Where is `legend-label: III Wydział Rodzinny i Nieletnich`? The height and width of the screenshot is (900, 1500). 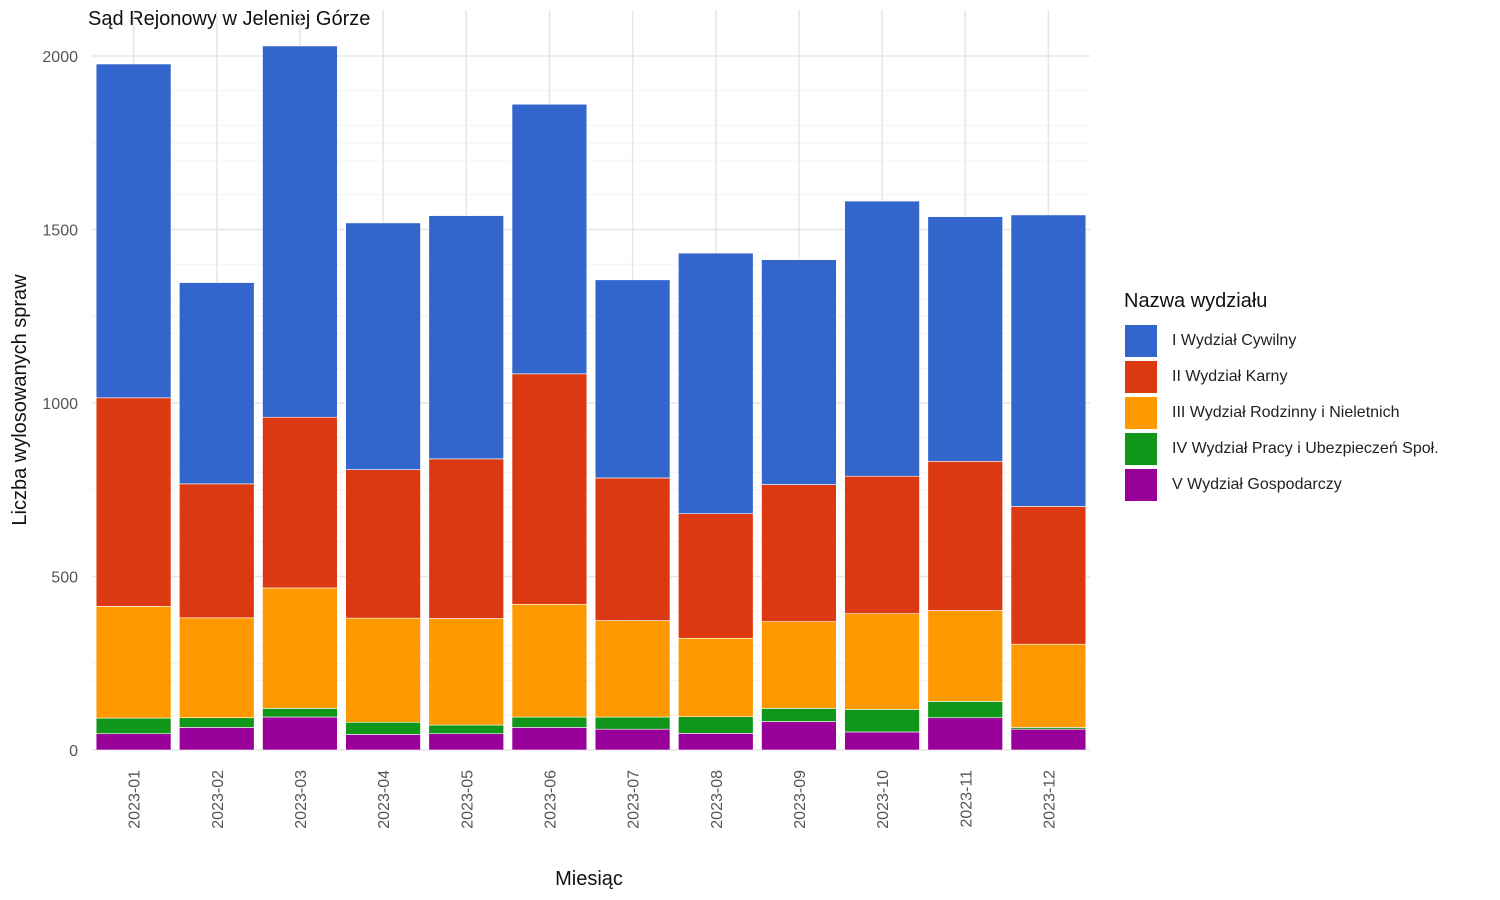 legend-label: III Wydział Rodzinny i Nieletnich is located at coordinates (1286, 412).